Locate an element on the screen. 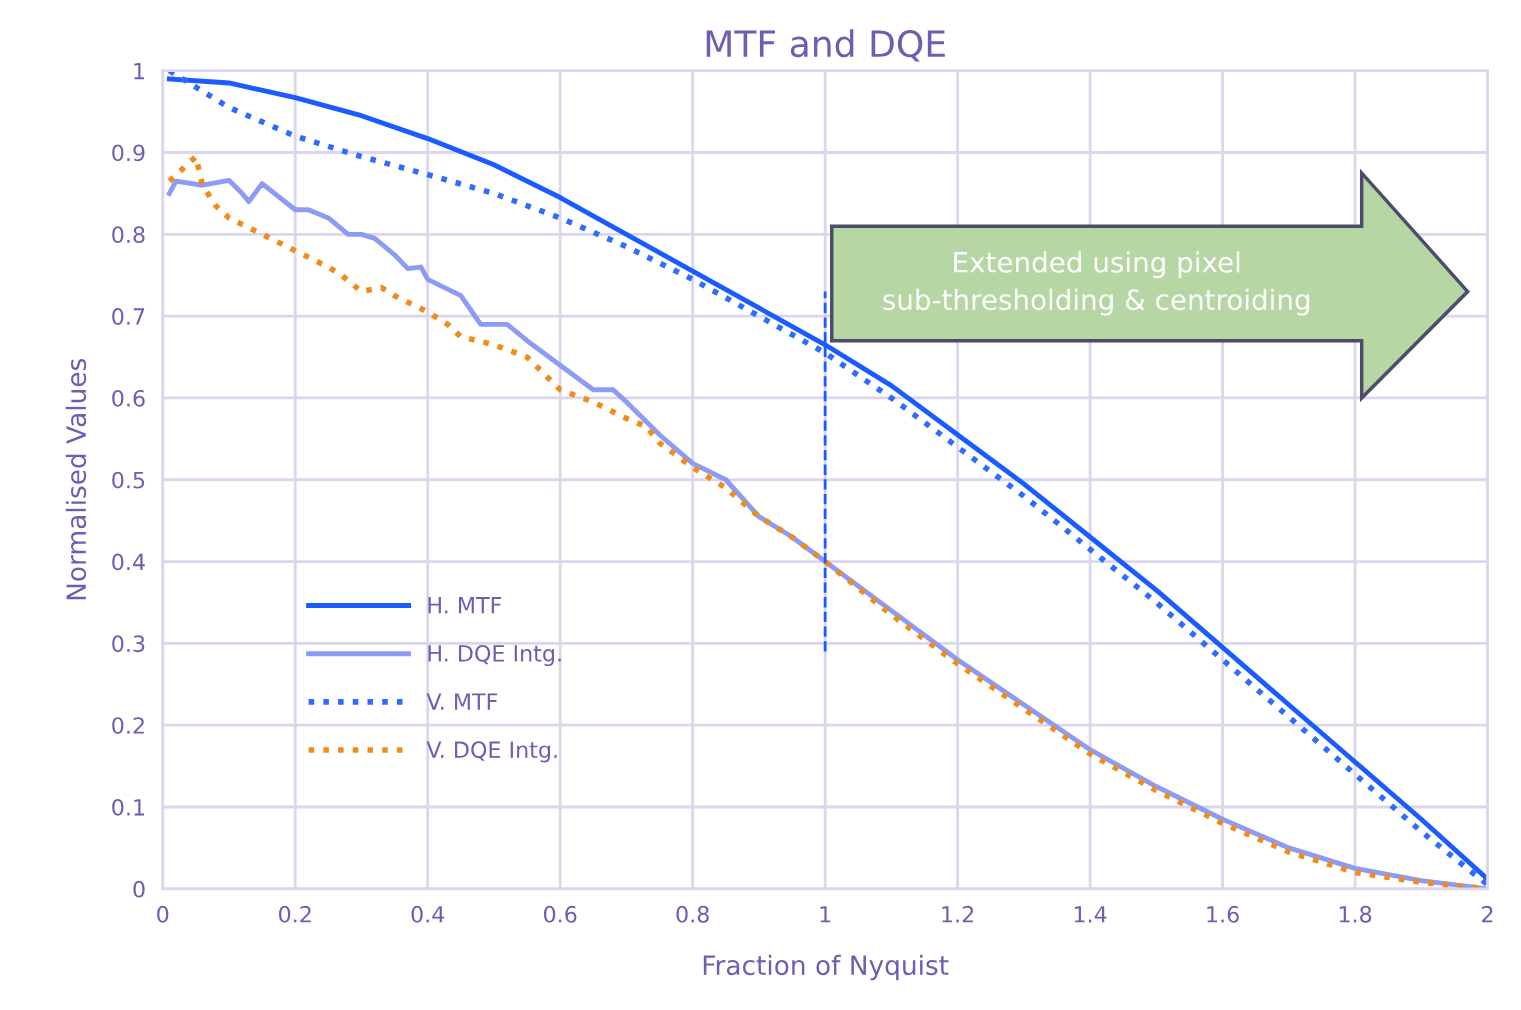  legend-label: V. MTF is located at coordinates (462, 701).